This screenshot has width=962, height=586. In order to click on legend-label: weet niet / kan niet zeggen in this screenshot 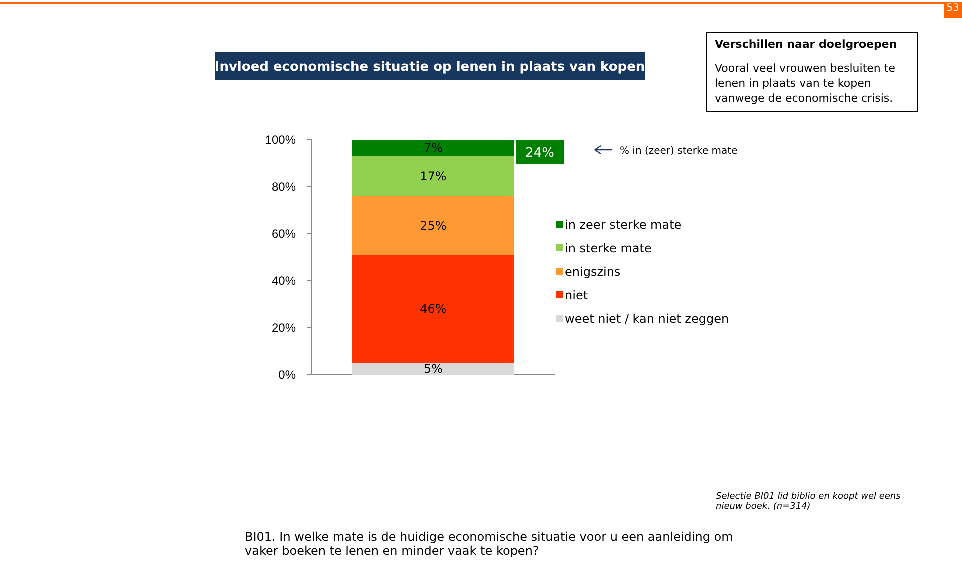, I will do `click(647, 319)`.